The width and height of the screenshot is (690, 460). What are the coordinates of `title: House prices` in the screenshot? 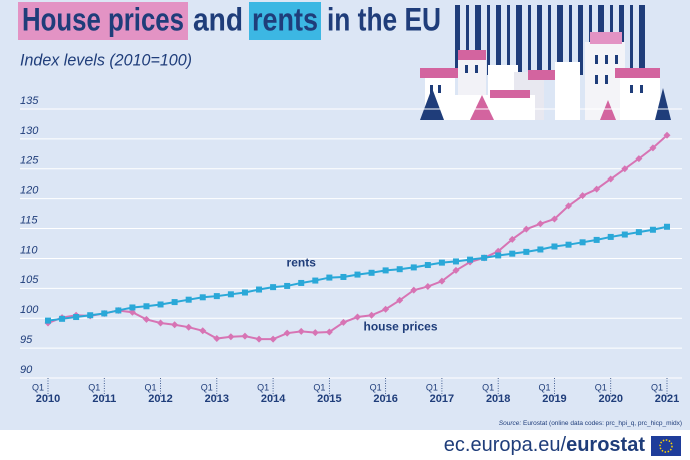 It's located at (103, 19).